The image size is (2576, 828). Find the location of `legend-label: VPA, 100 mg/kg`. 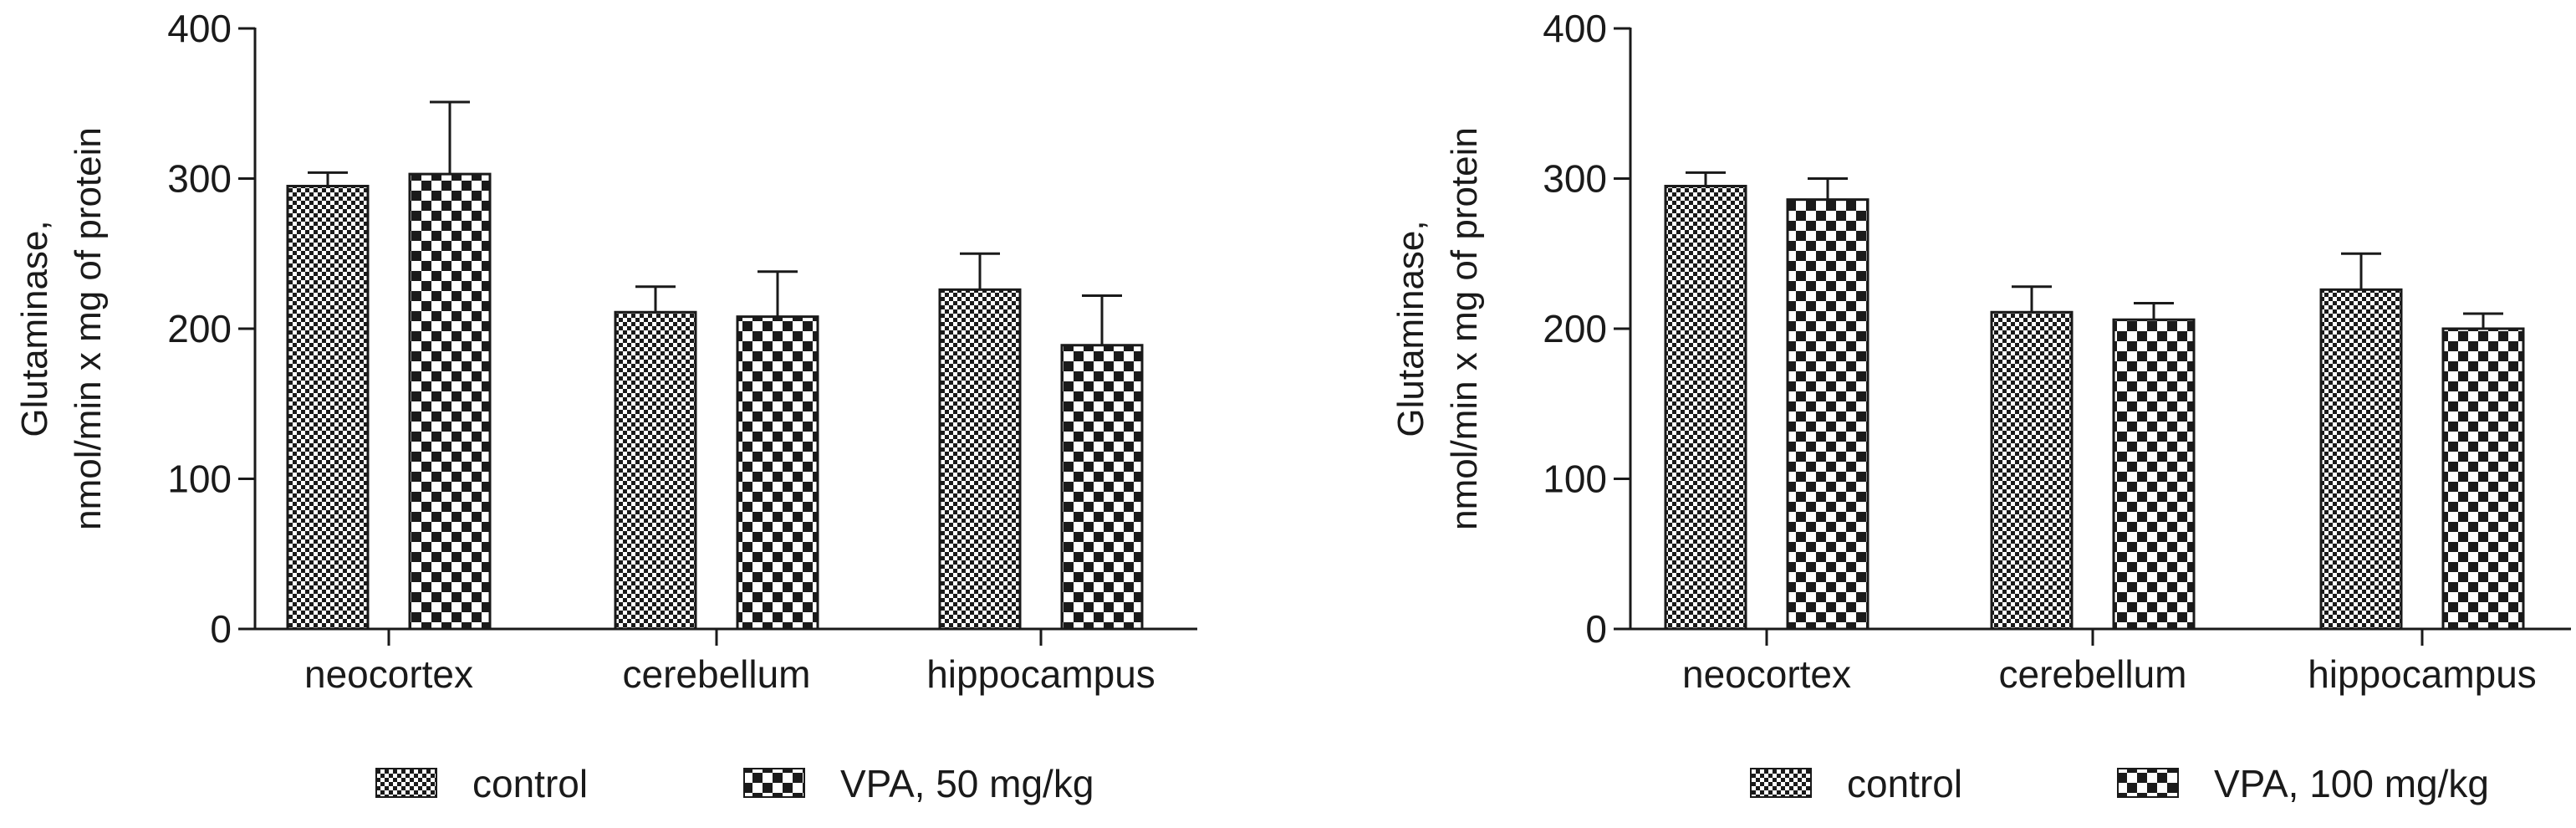

legend-label: VPA, 100 mg/kg is located at coordinates (2352, 783).